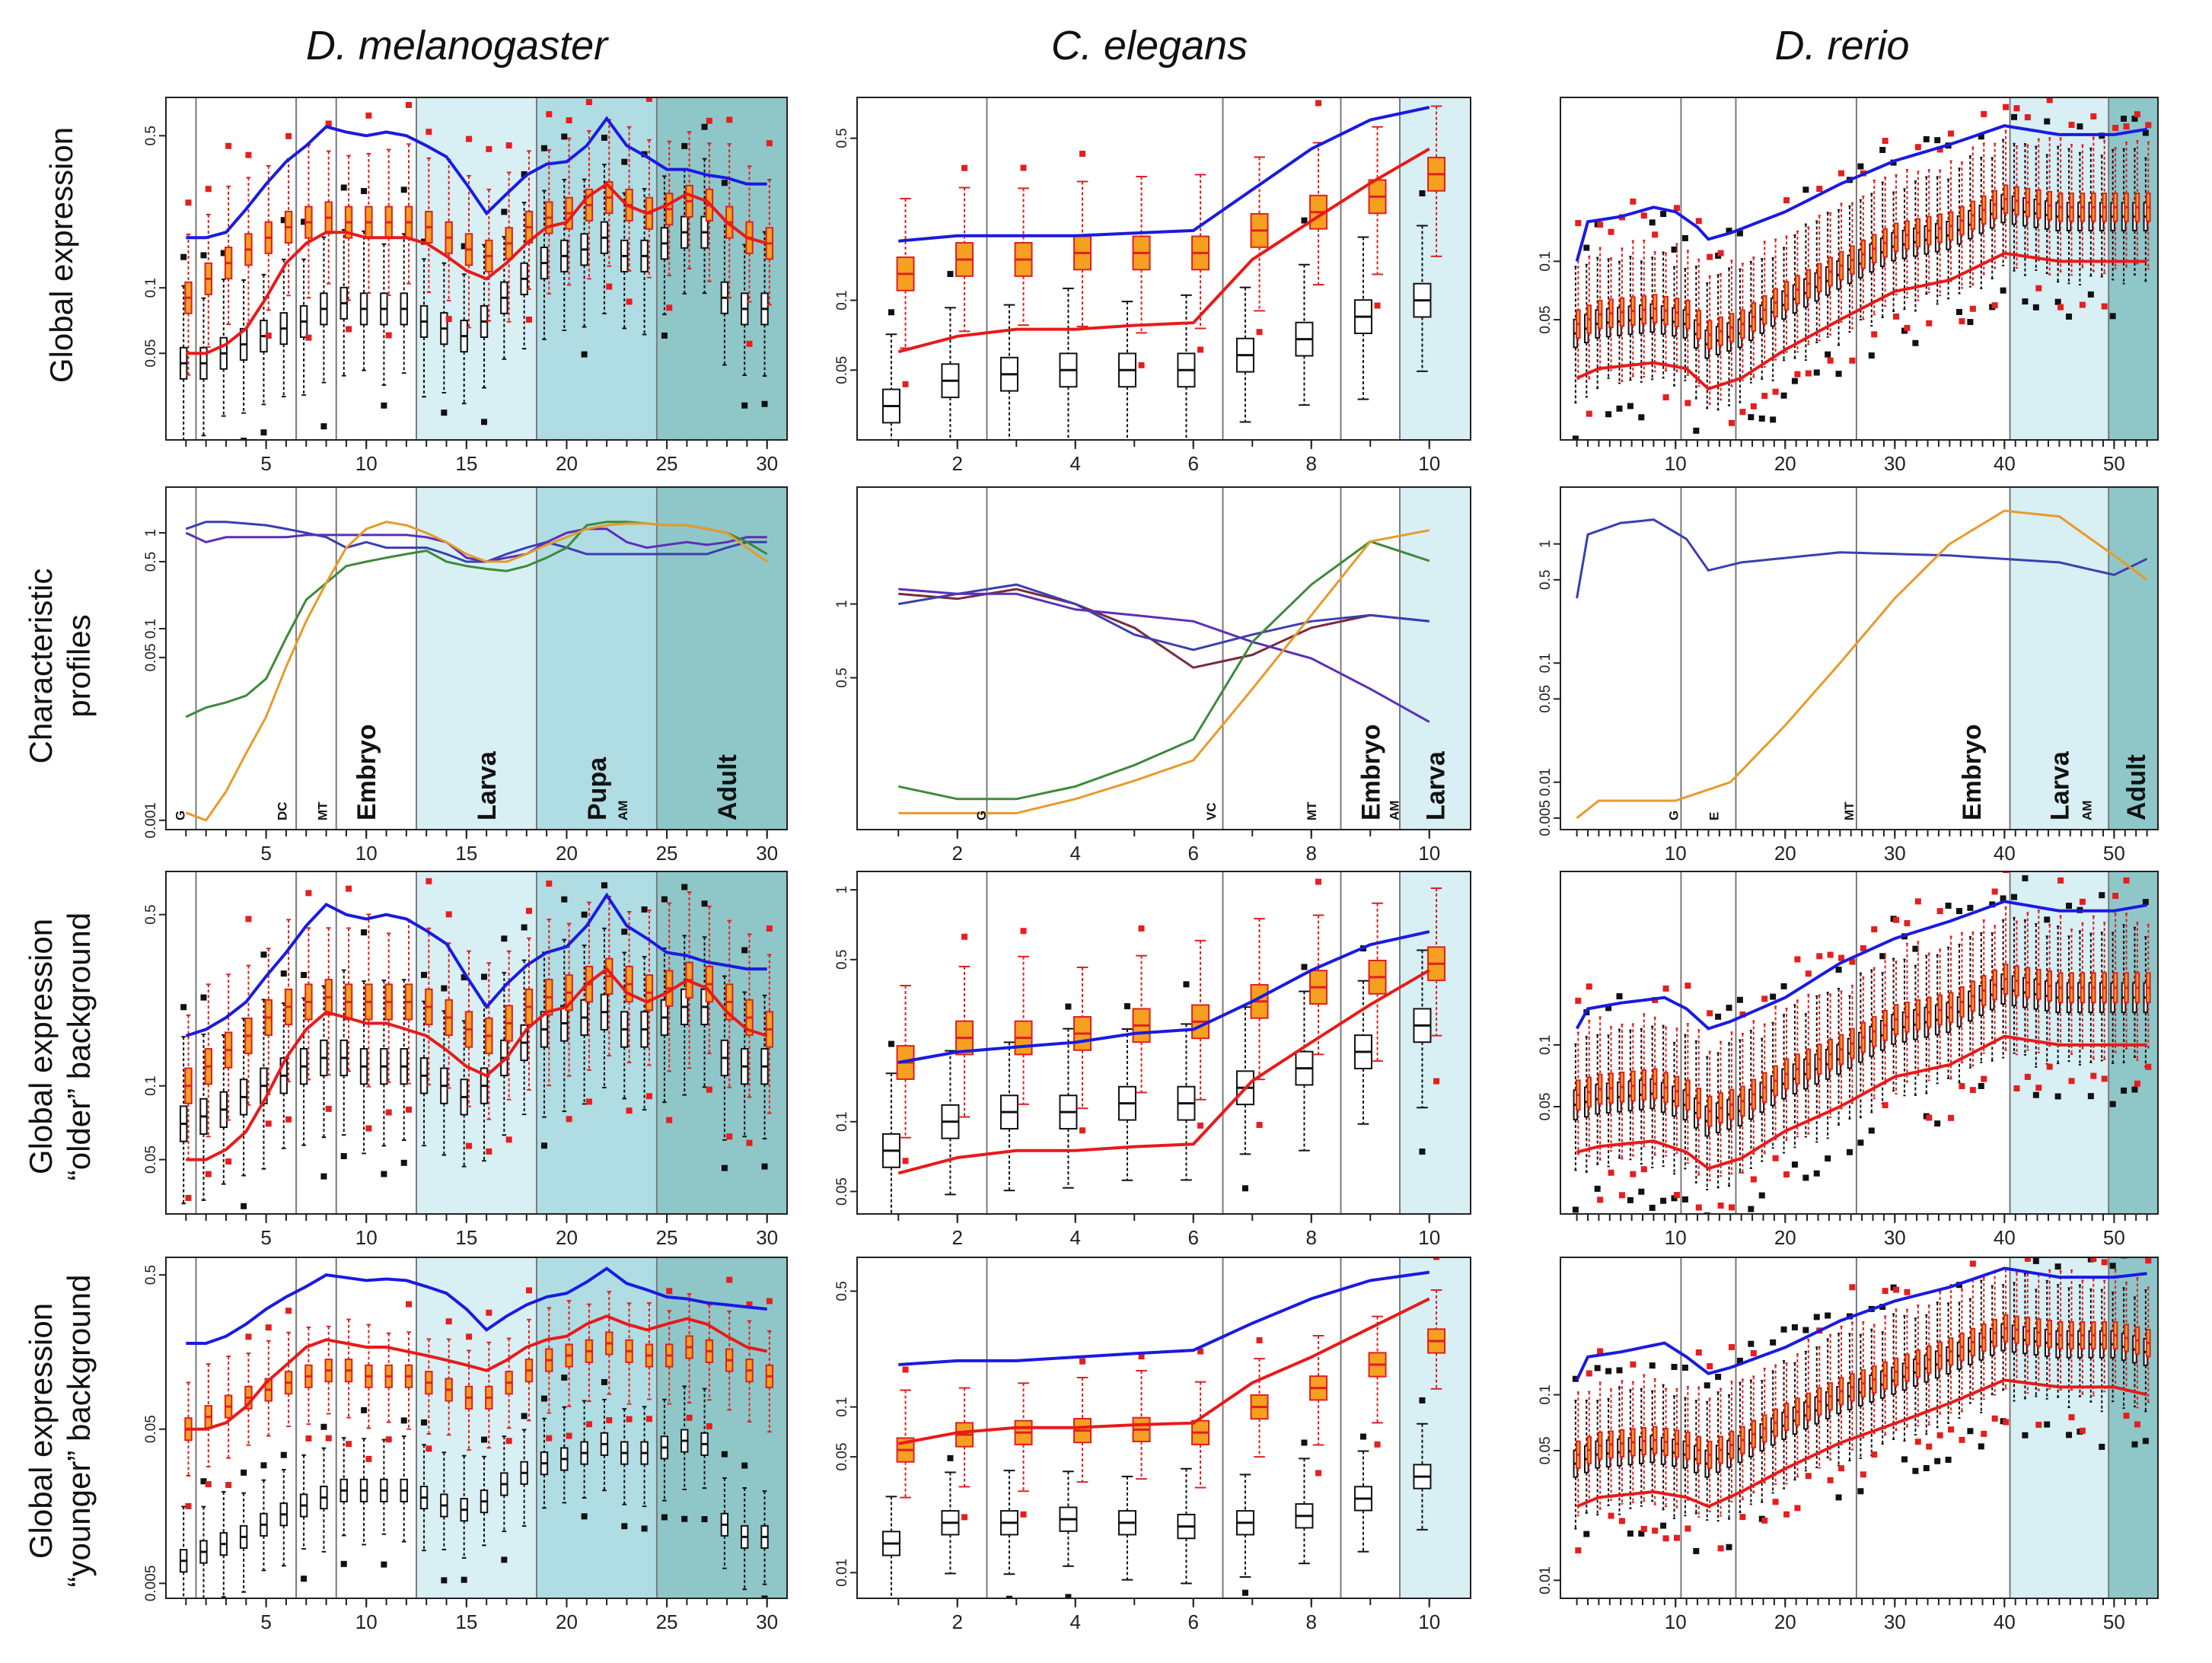  What do you see at coordinates (842, 960) in the screenshot?
I see `y-tick-label: 0.5` at bounding box center [842, 960].